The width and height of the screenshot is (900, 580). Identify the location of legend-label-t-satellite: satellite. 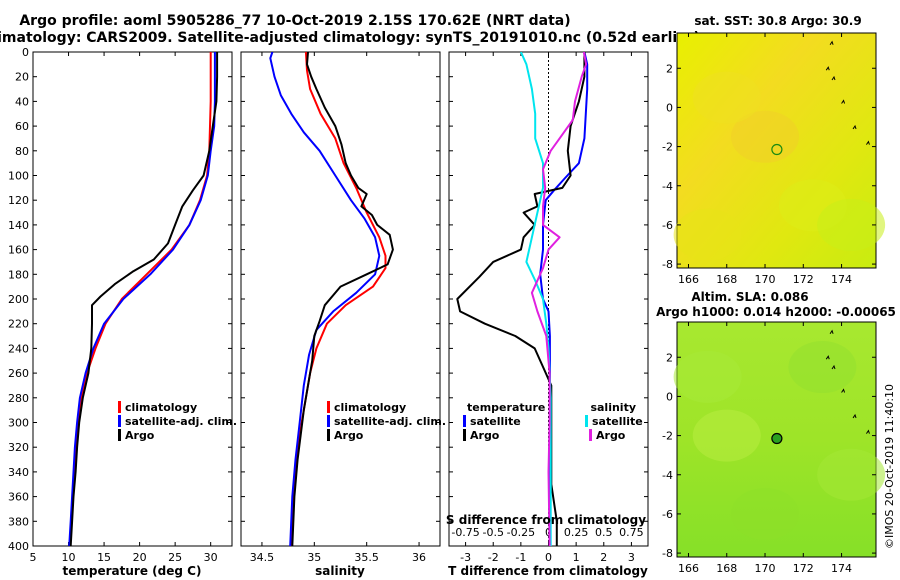
(495, 421).